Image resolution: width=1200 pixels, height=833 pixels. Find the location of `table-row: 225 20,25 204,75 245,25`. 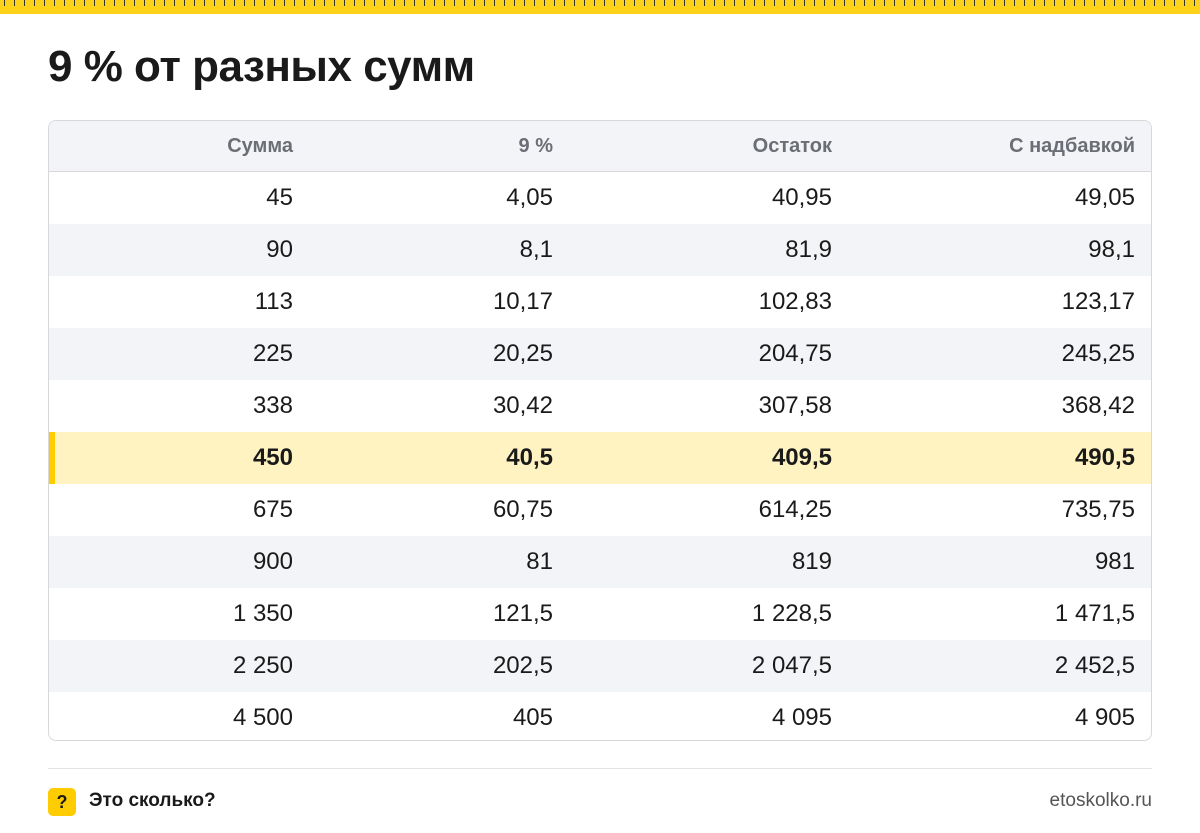

table-row: 225 20,25 204,75 245,25 is located at coordinates (600, 354).